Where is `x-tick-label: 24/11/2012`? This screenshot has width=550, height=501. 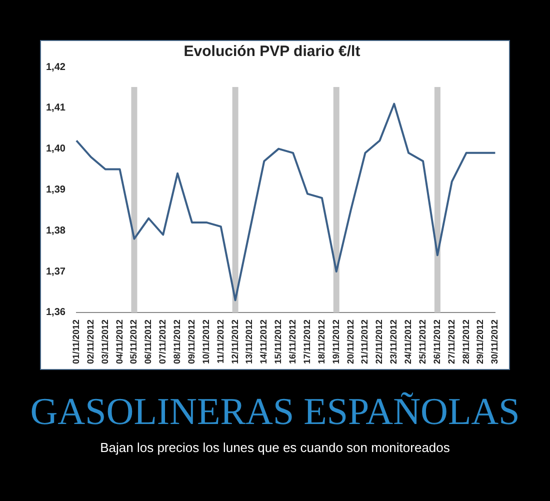
x-tick-label: 24/11/2012 is located at coordinates (408, 341).